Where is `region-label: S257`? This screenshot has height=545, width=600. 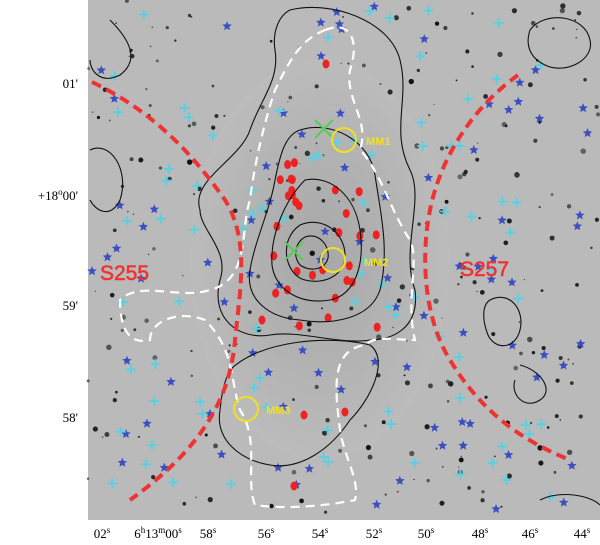 region-label: S257 is located at coordinates (484, 269).